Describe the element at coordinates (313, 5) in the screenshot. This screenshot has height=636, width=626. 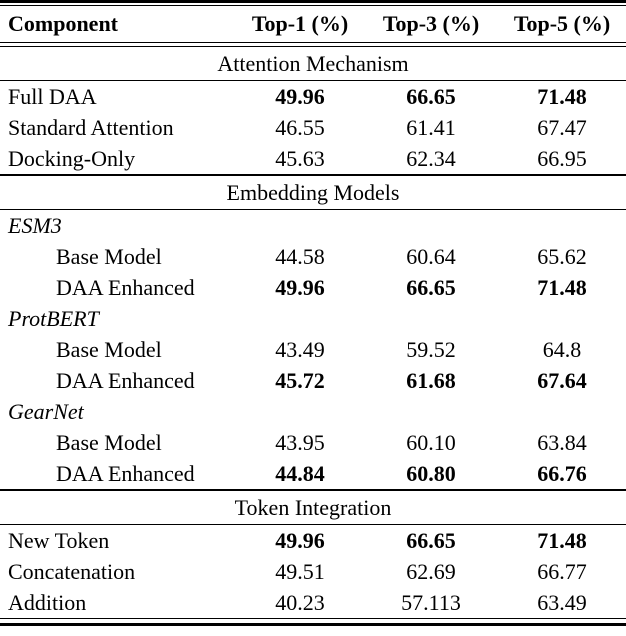
I see `top-rule-light` at that location.